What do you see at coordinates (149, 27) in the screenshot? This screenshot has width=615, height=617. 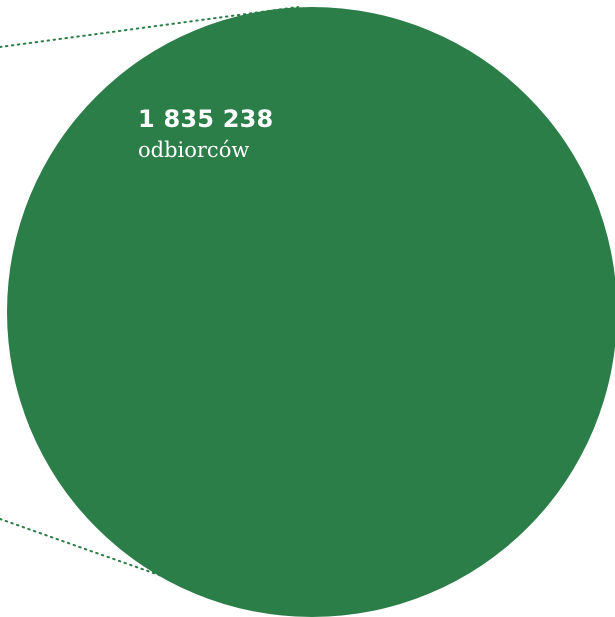 I see `connector-line-top` at bounding box center [149, 27].